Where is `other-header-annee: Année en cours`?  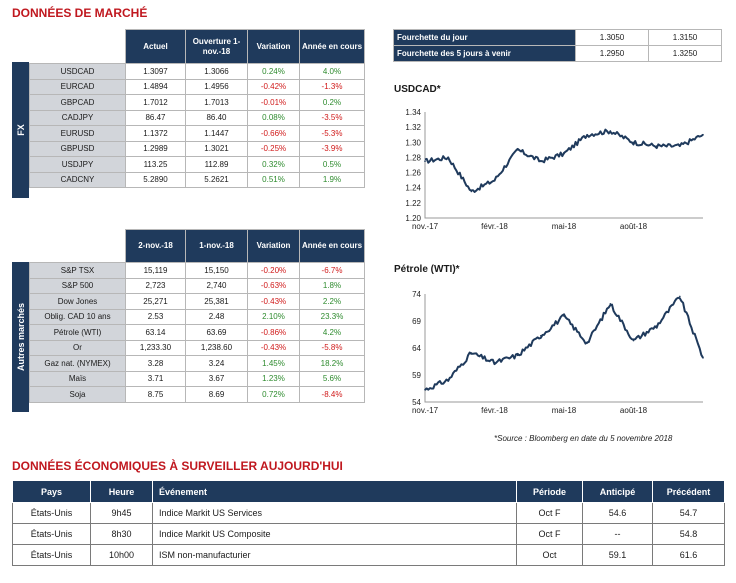
other-header-annee: Année en cours is located at coordinates (332, 246).